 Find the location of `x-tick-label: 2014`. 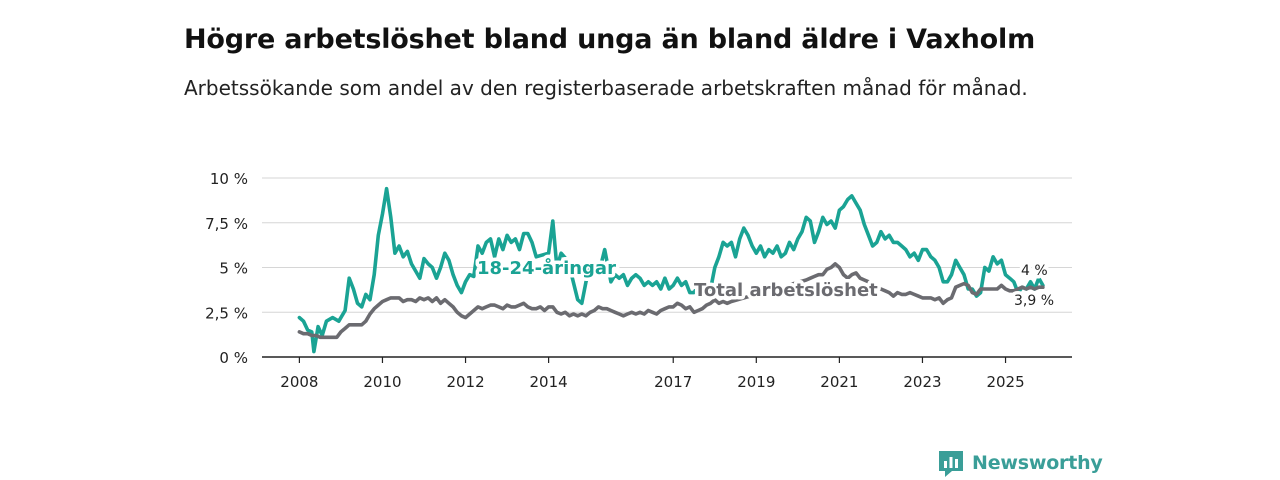

x-tick-label: 2014 is located at coordinates (549, 382).